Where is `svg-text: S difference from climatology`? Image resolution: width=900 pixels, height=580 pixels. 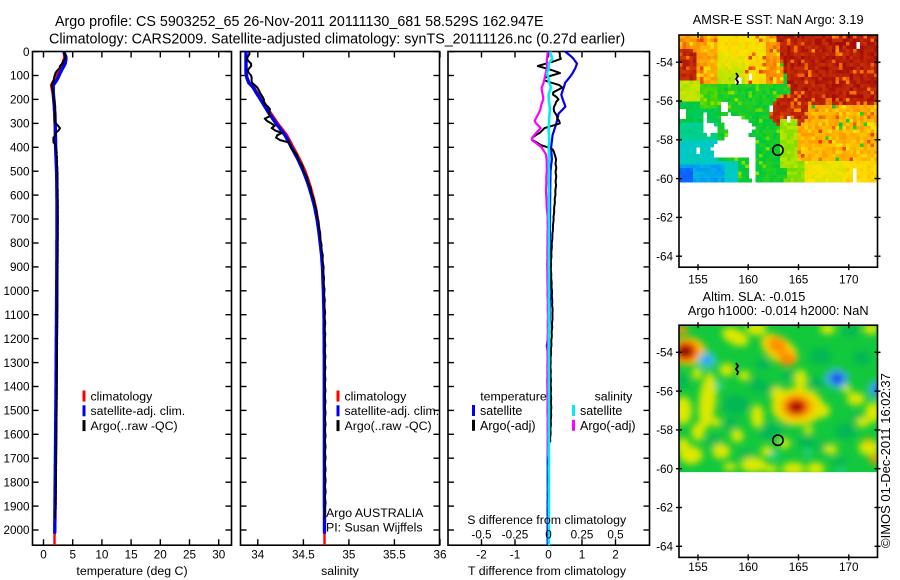 svg-text: S difference from climatology is located at coordinates (547, 520).